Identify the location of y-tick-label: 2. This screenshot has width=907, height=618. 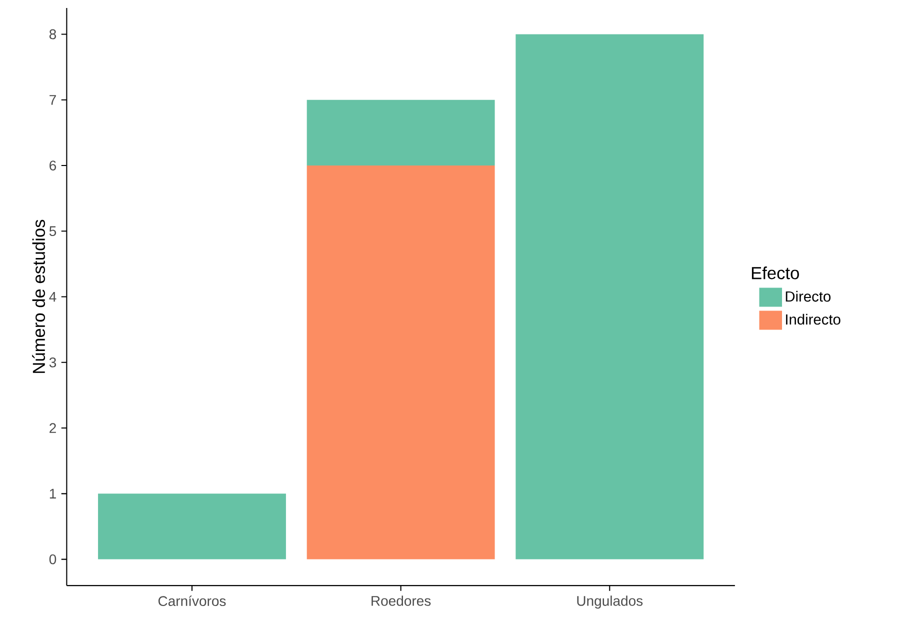
(53, 428).